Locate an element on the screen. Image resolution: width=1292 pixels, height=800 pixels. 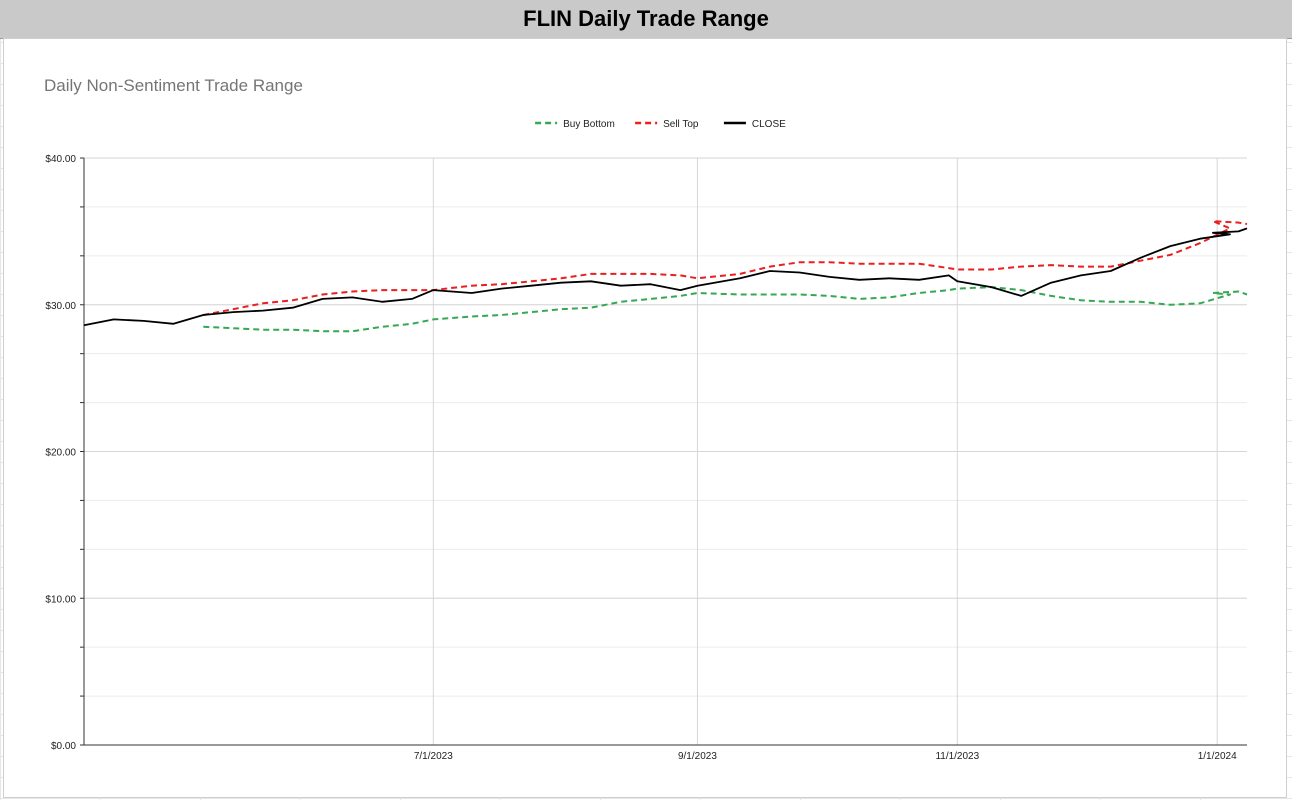
legend-label: CLOSE is located at coordinates (769, 124).